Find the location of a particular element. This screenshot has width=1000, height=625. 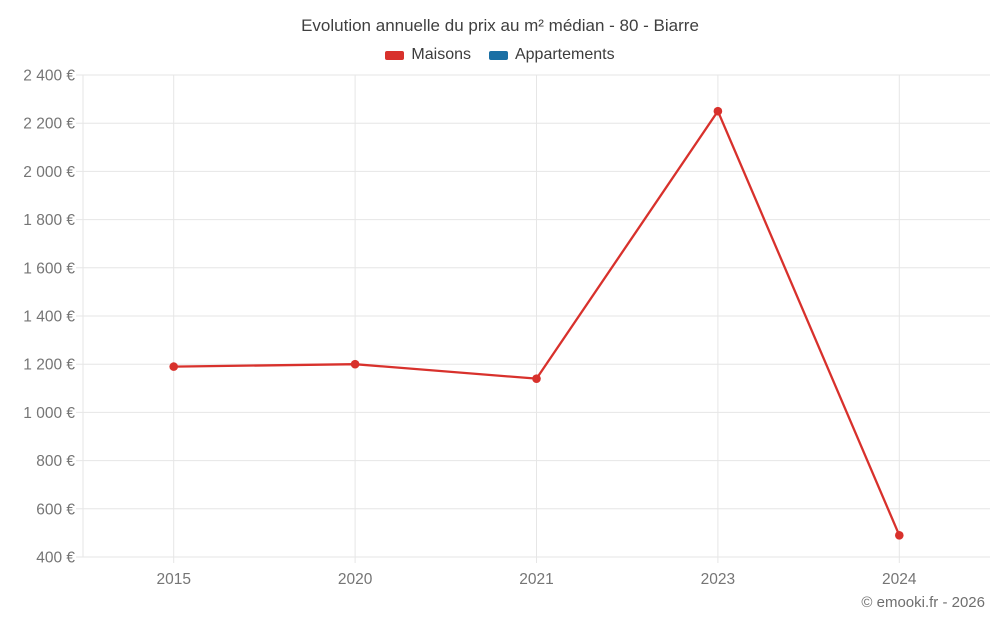

y-axis-label: 400 € is located at coordinates (55, 558).